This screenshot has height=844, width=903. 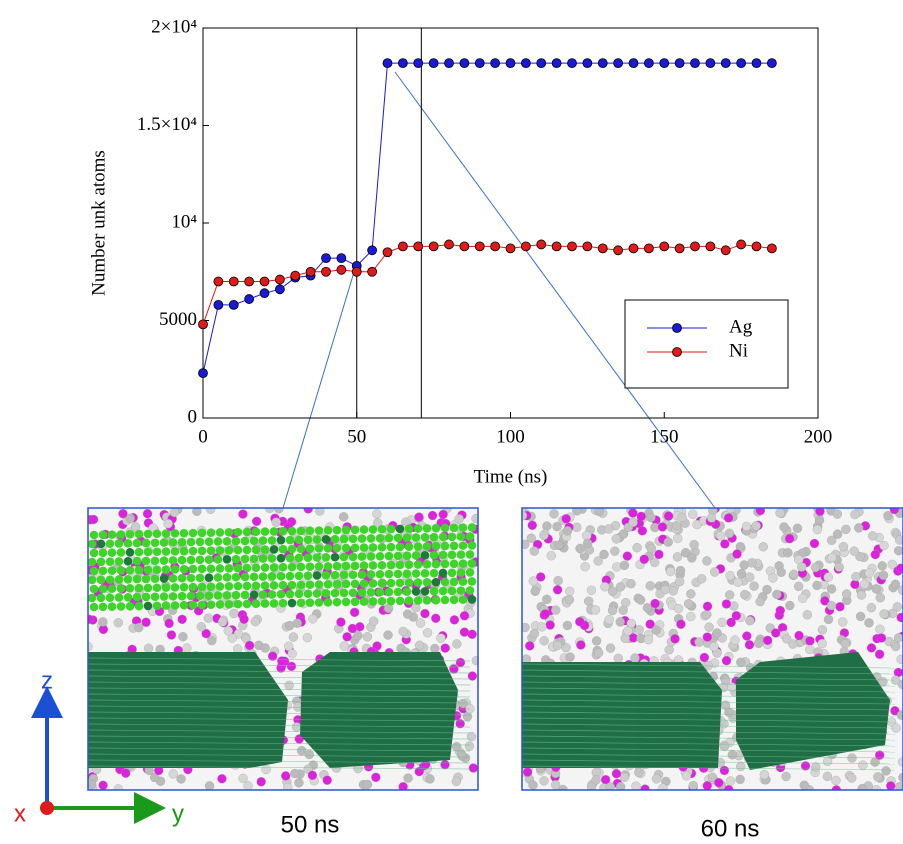 What do you see at coordinates (193, 416) in the screenshot?
I see `y-tick-label: 0` at bounding box center [193, 416].